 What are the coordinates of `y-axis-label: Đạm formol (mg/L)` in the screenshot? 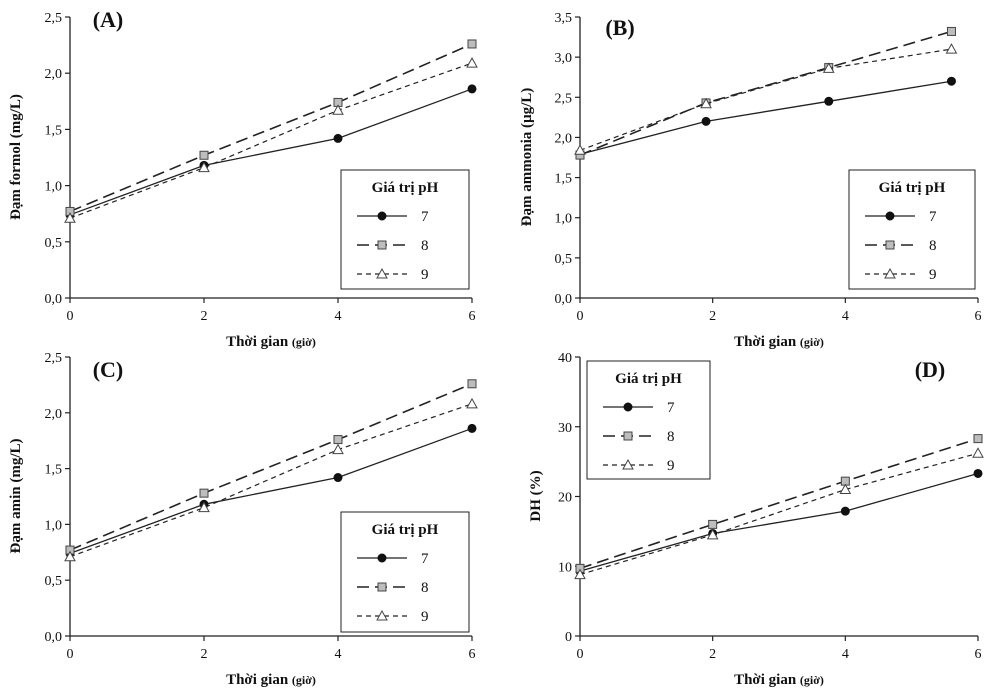 It's located at (16, 157).